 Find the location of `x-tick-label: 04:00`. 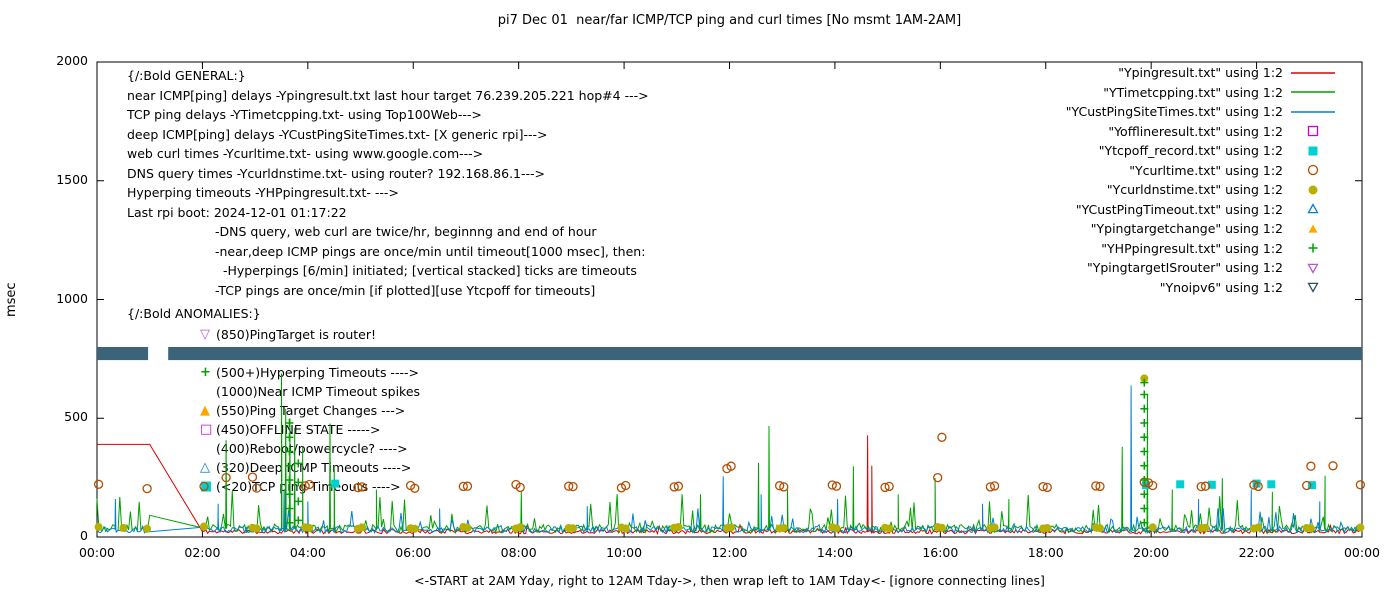

x-tick-label: 04:00 is located at coordinates (307, 552).